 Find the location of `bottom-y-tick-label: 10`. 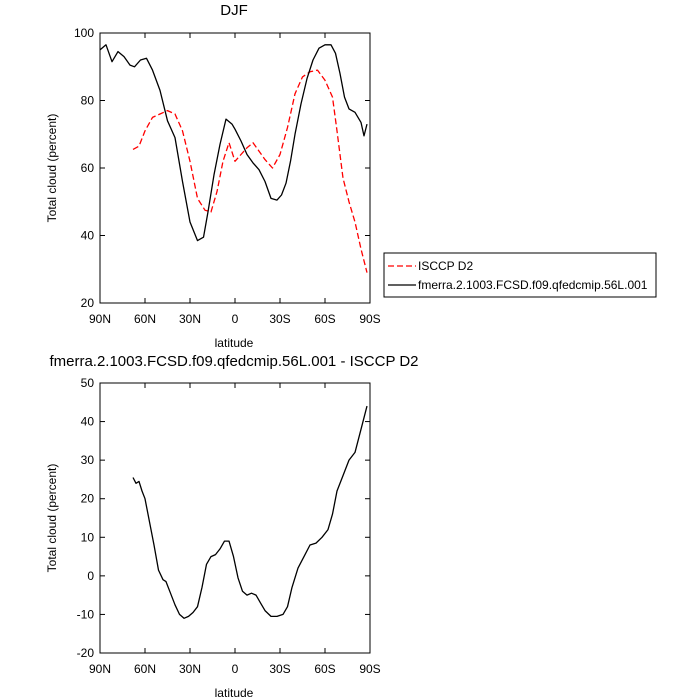

bottom-y-tick-label: 10 is located at coordinates (88, 537).